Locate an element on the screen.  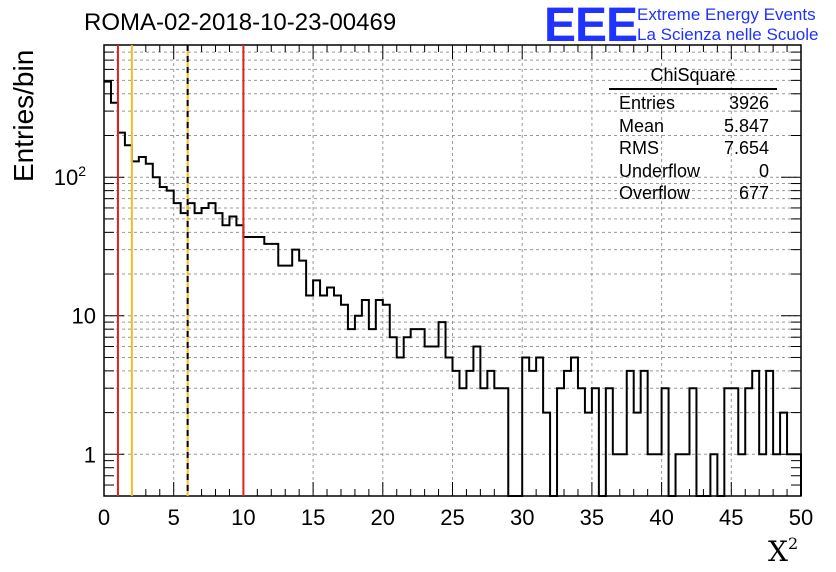
stats-row-overflow: Overflow 677 is located at coordinates (694, 193).